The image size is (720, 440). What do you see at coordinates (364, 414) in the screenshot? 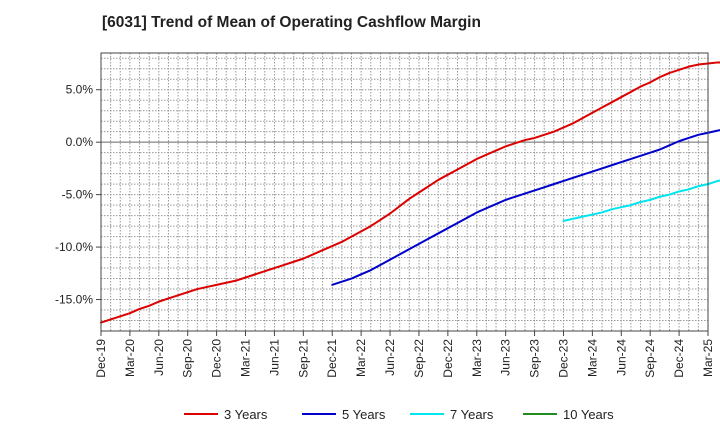
I see `legend-label: 5 Years` at bounding box center [364, 414].